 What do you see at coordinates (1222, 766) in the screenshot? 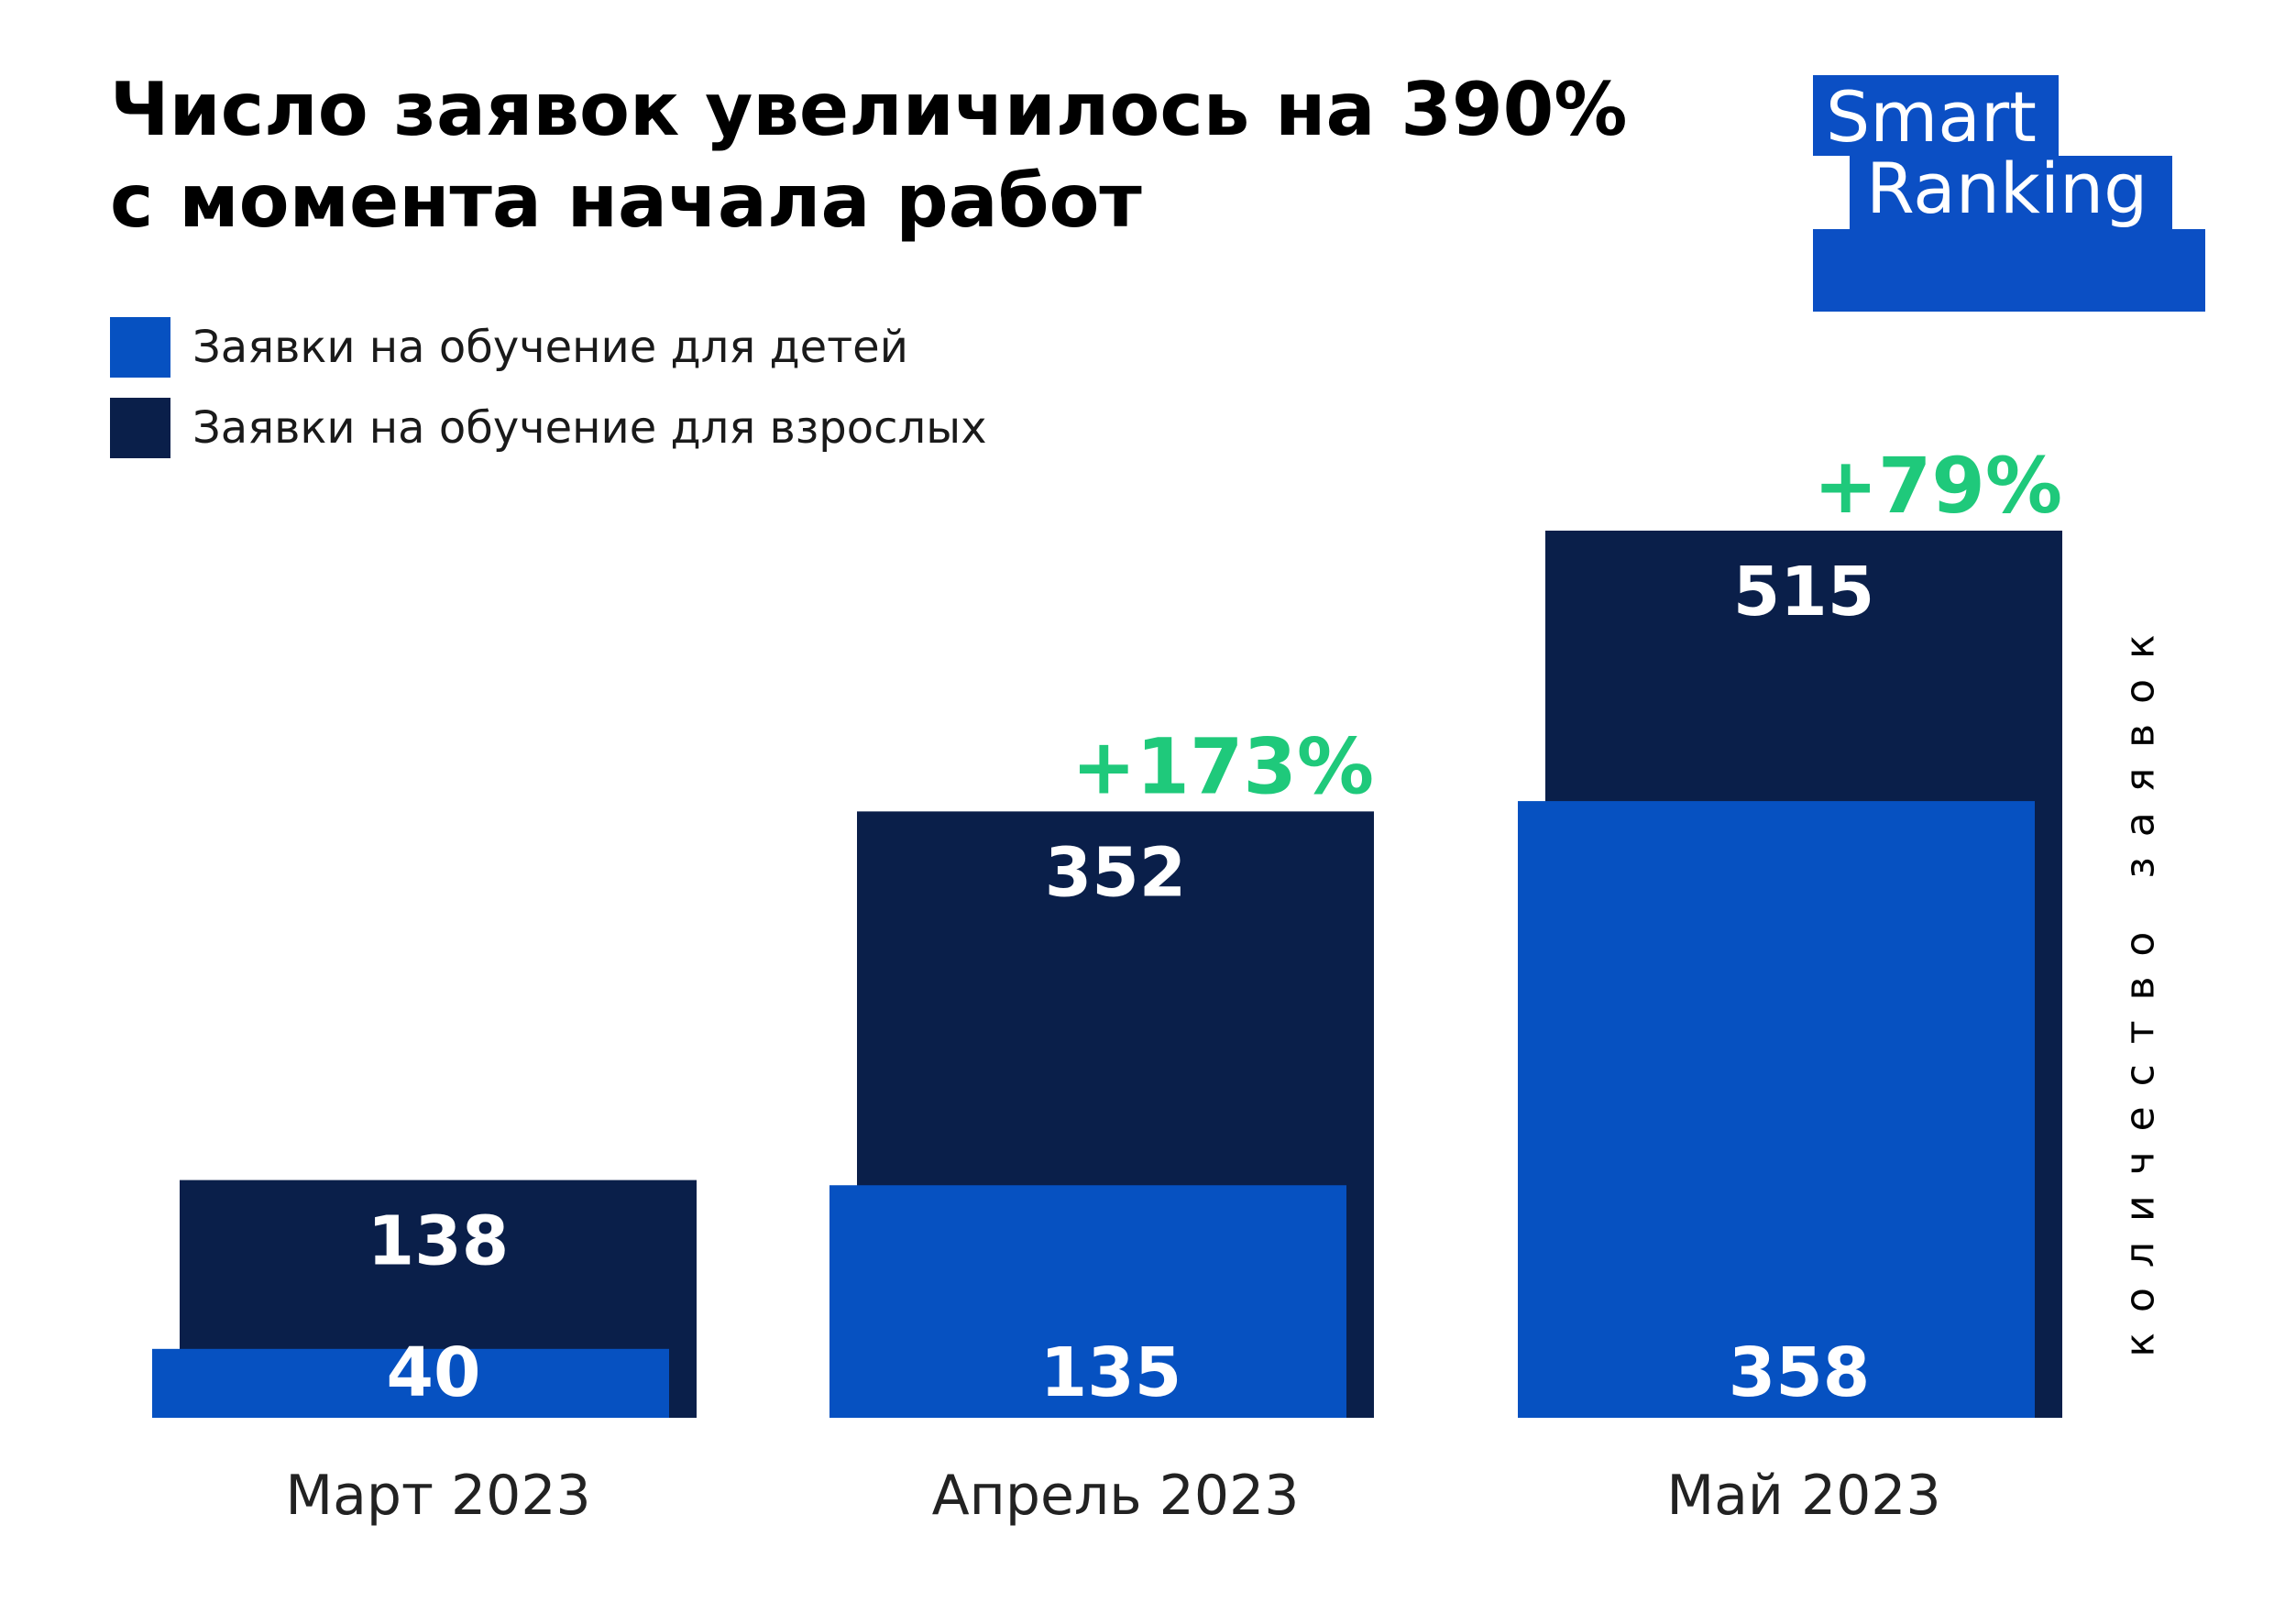
I see `growth-label-2: +173%` at bounding box center [1222, 766].